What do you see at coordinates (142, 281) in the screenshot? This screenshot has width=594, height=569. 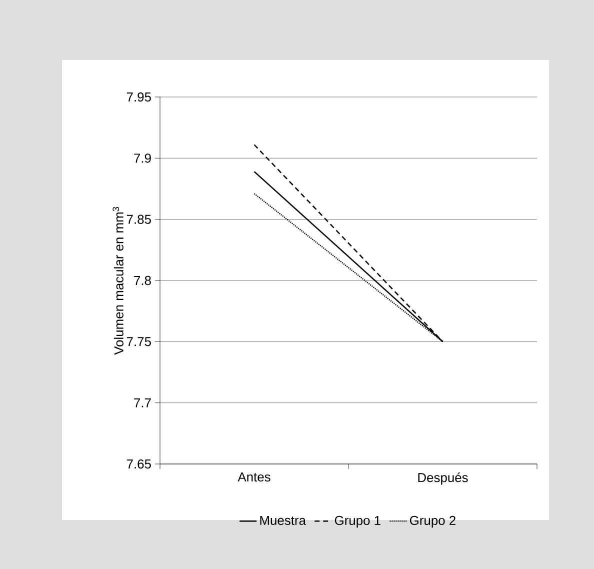 I see `y-tick-label: 7.8` at bounding box center [142, 281].